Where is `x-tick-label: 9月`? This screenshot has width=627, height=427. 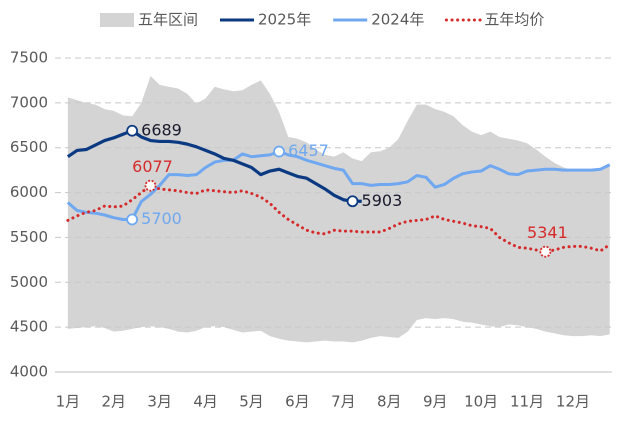
x-tick-label: 9月 is located at coordinates (435, 402).